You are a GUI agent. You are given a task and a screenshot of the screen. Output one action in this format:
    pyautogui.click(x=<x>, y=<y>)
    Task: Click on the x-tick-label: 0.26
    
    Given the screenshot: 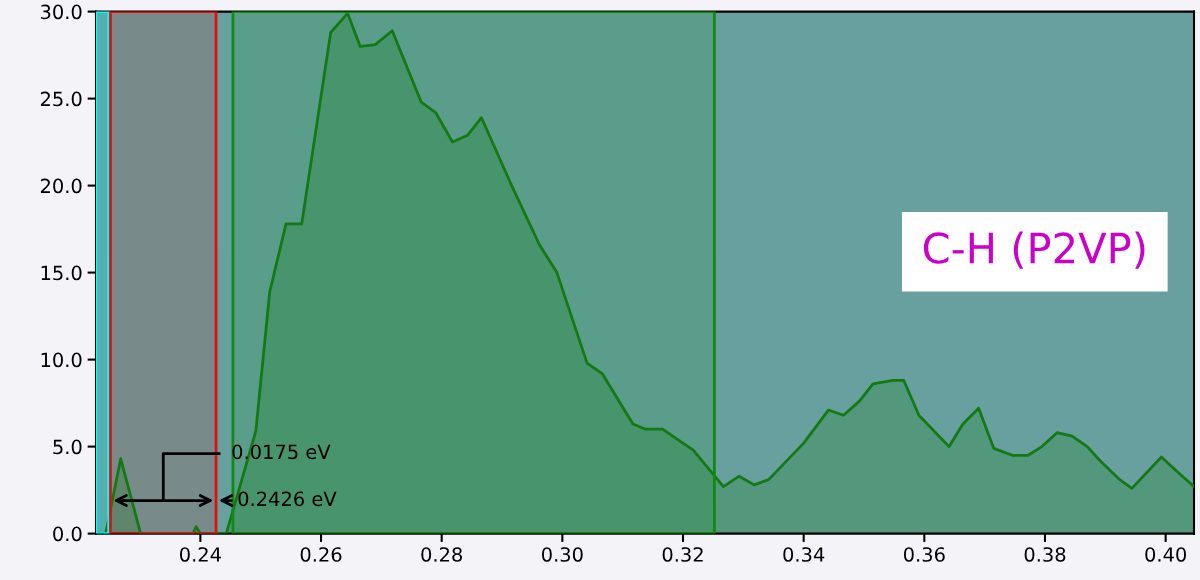 What is the action you would take?
    pyautogui.click(x=321, y=554)
    